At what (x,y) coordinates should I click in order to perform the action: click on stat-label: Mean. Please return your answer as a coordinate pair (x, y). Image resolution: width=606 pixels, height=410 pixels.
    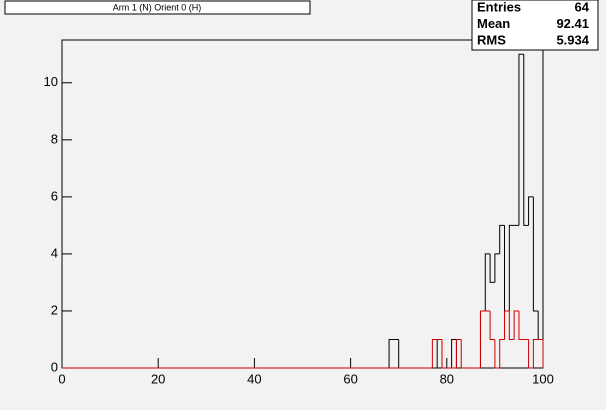
    Looking at the image, I should click on (493, 23).